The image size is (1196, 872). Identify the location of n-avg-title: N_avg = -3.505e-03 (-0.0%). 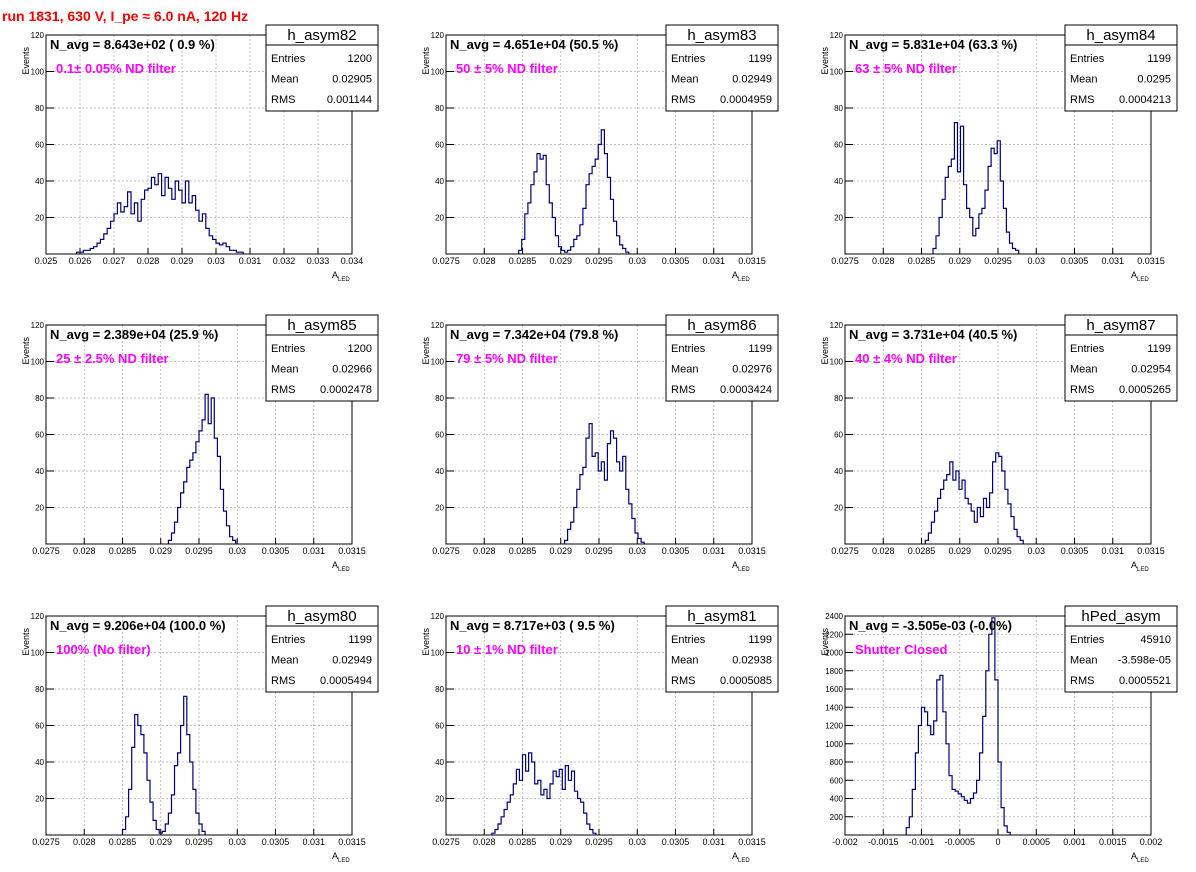
(930, 625).